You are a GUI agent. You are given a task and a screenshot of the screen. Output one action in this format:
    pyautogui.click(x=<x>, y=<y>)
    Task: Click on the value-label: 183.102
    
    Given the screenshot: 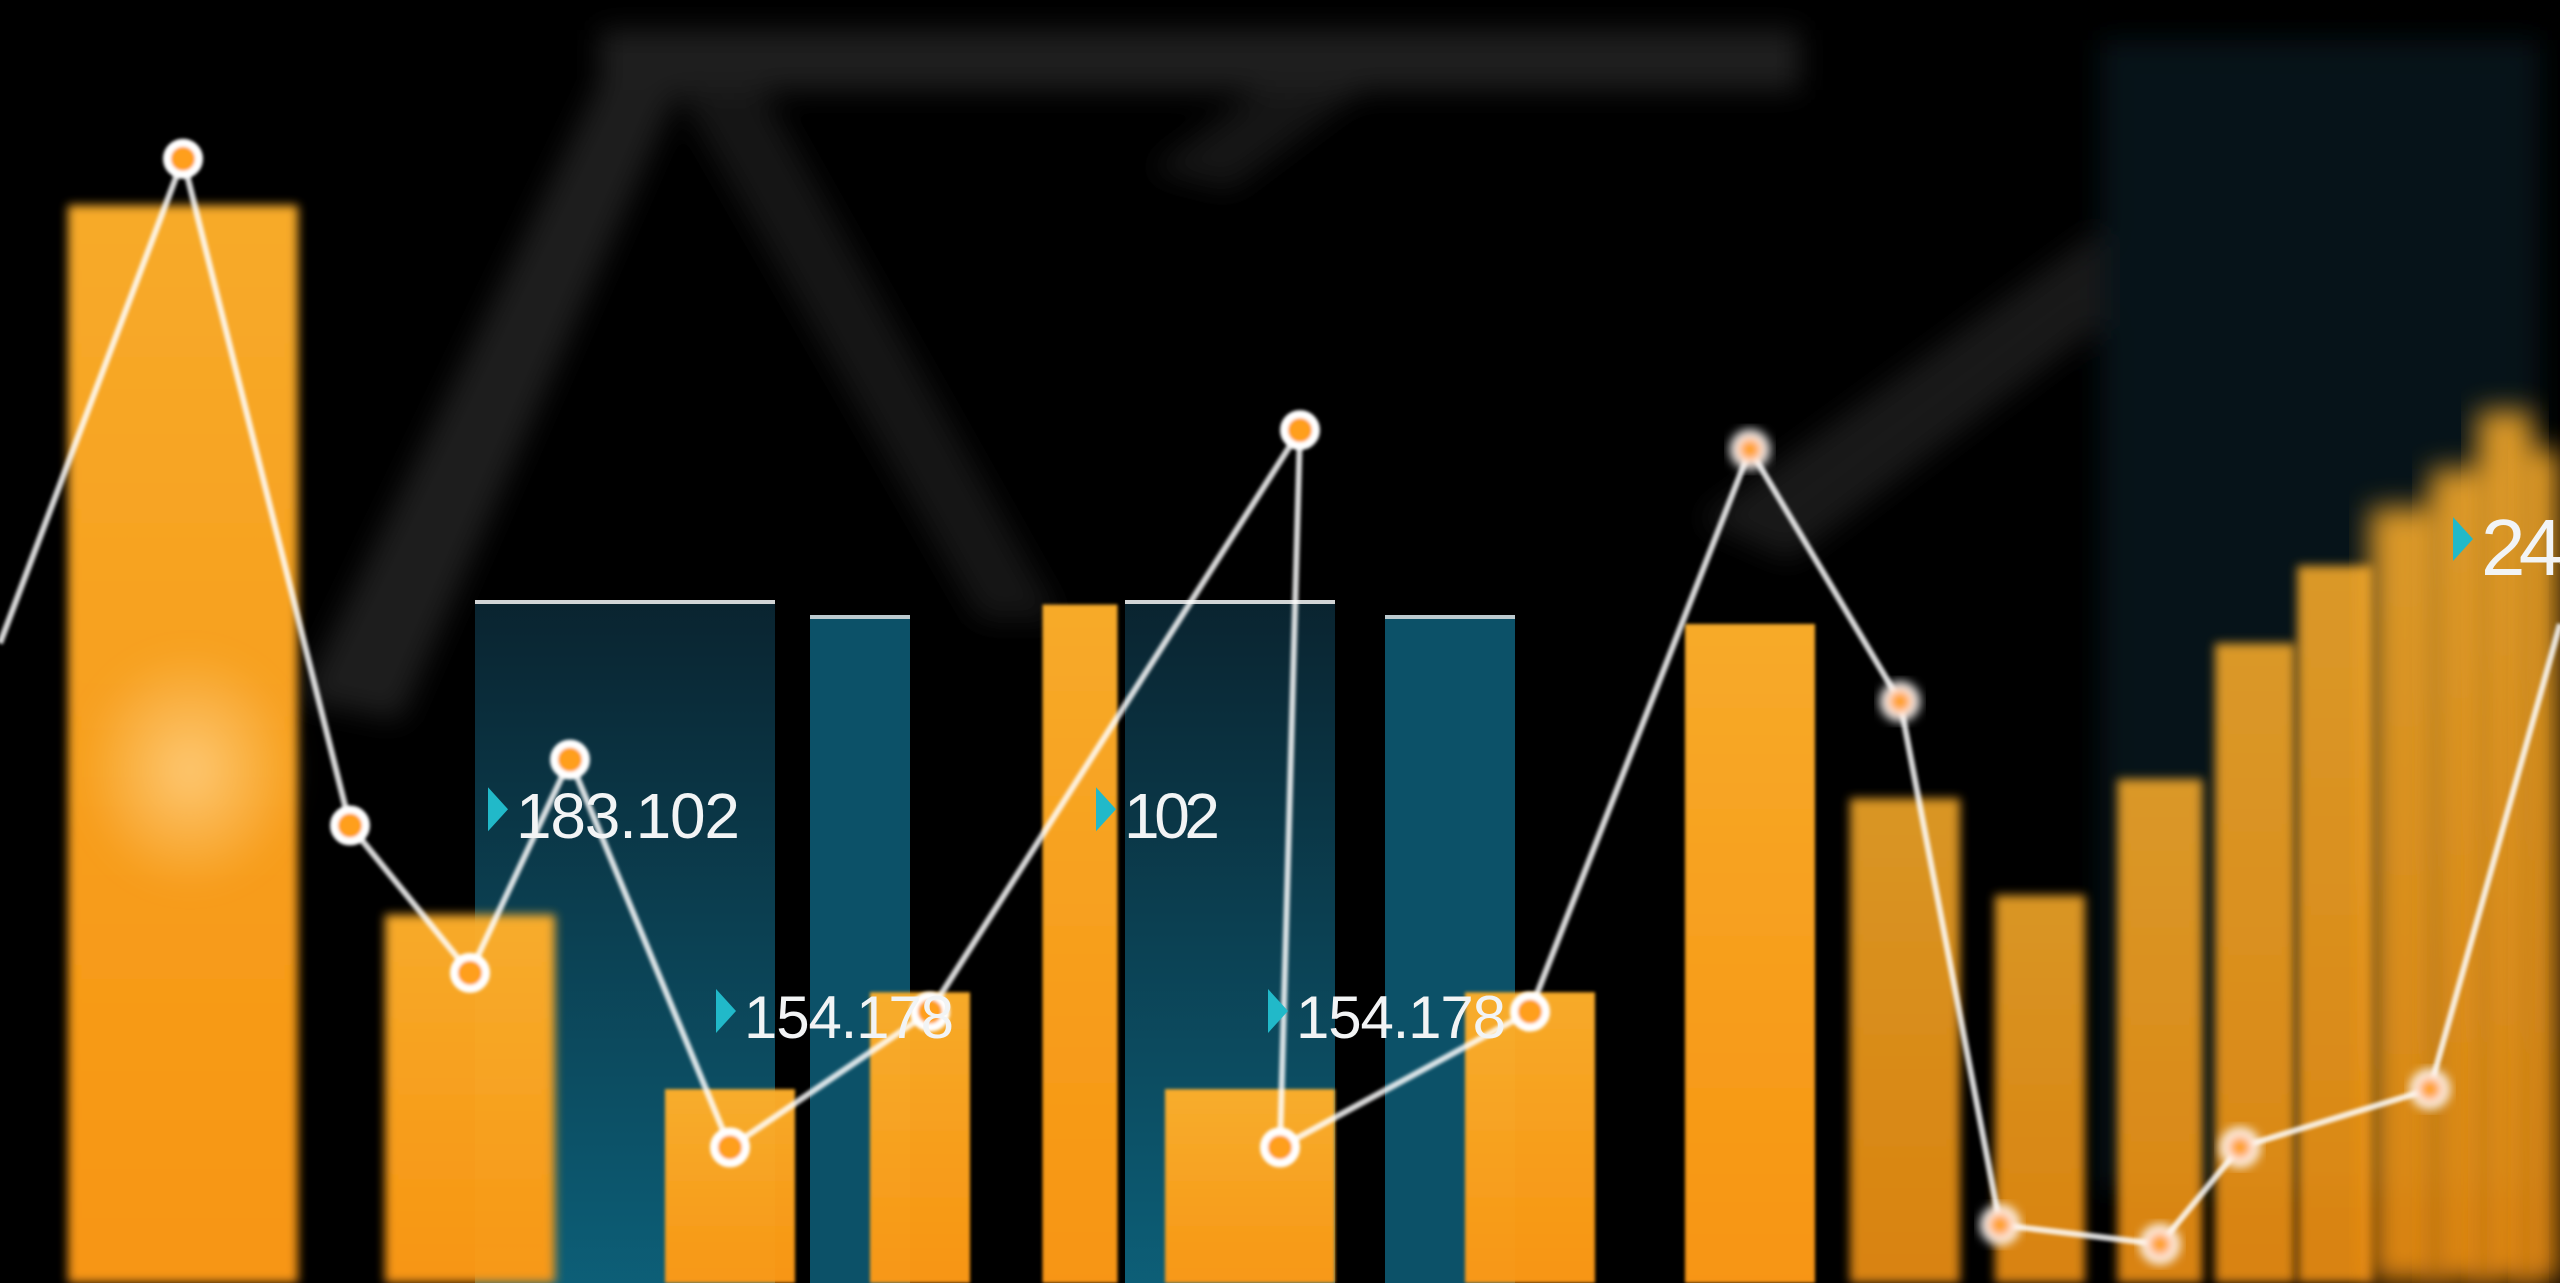 What is the action you would take?
    pyautogui.click(x=628, y=816)
    